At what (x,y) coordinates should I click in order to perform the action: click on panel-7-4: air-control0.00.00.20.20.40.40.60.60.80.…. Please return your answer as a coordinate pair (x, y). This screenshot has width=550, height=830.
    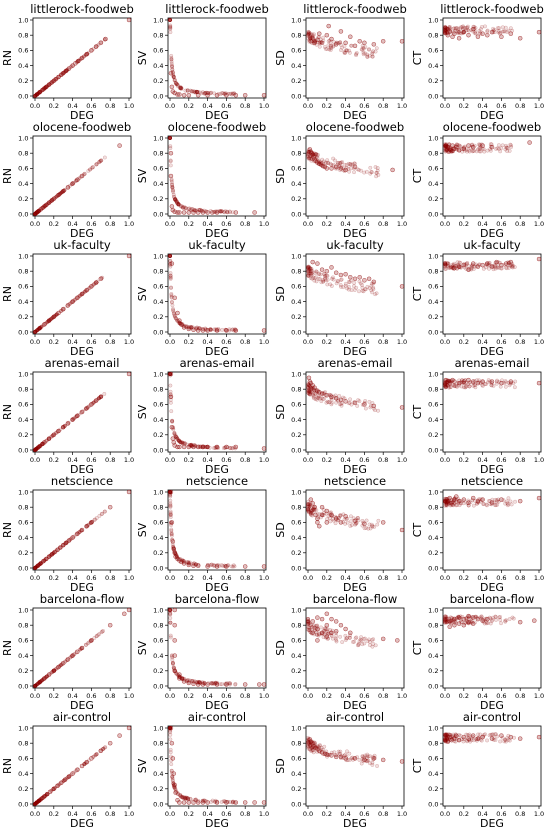
    Looking at the image, I should click on (477, 770).